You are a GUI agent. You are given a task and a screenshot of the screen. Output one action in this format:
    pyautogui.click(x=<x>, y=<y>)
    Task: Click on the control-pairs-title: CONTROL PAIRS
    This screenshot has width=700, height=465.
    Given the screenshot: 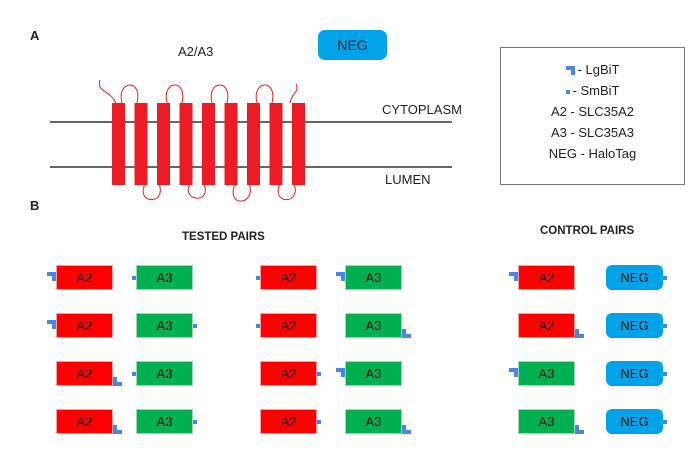 What is the action you would take?
    pyautogui.click(x=587, y=231)
    